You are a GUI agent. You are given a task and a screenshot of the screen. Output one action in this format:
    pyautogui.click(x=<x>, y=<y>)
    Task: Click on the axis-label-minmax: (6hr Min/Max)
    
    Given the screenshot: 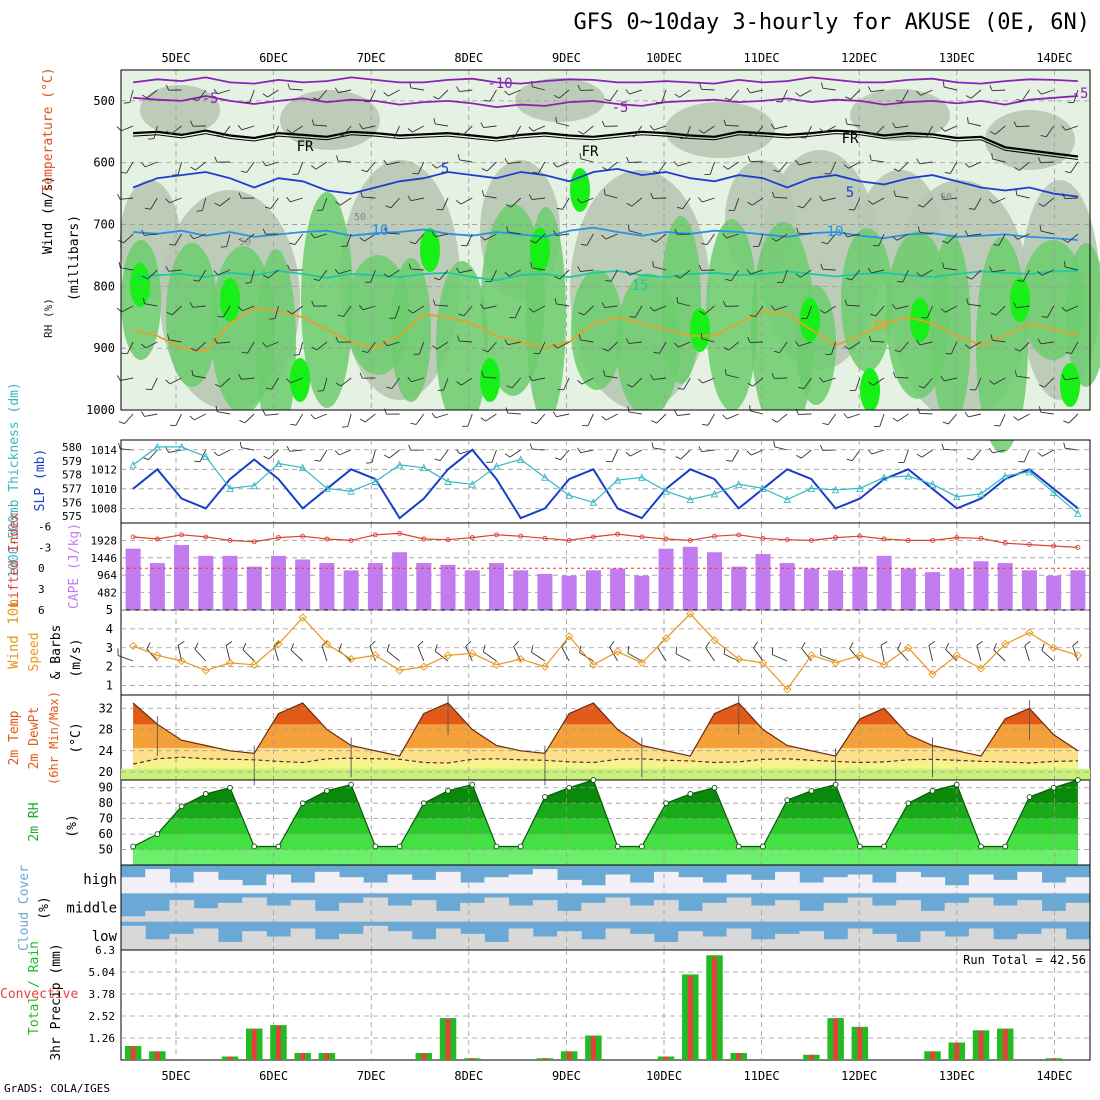 What is the action you would take?
    pyautogui.click(x=54, y=738)
    